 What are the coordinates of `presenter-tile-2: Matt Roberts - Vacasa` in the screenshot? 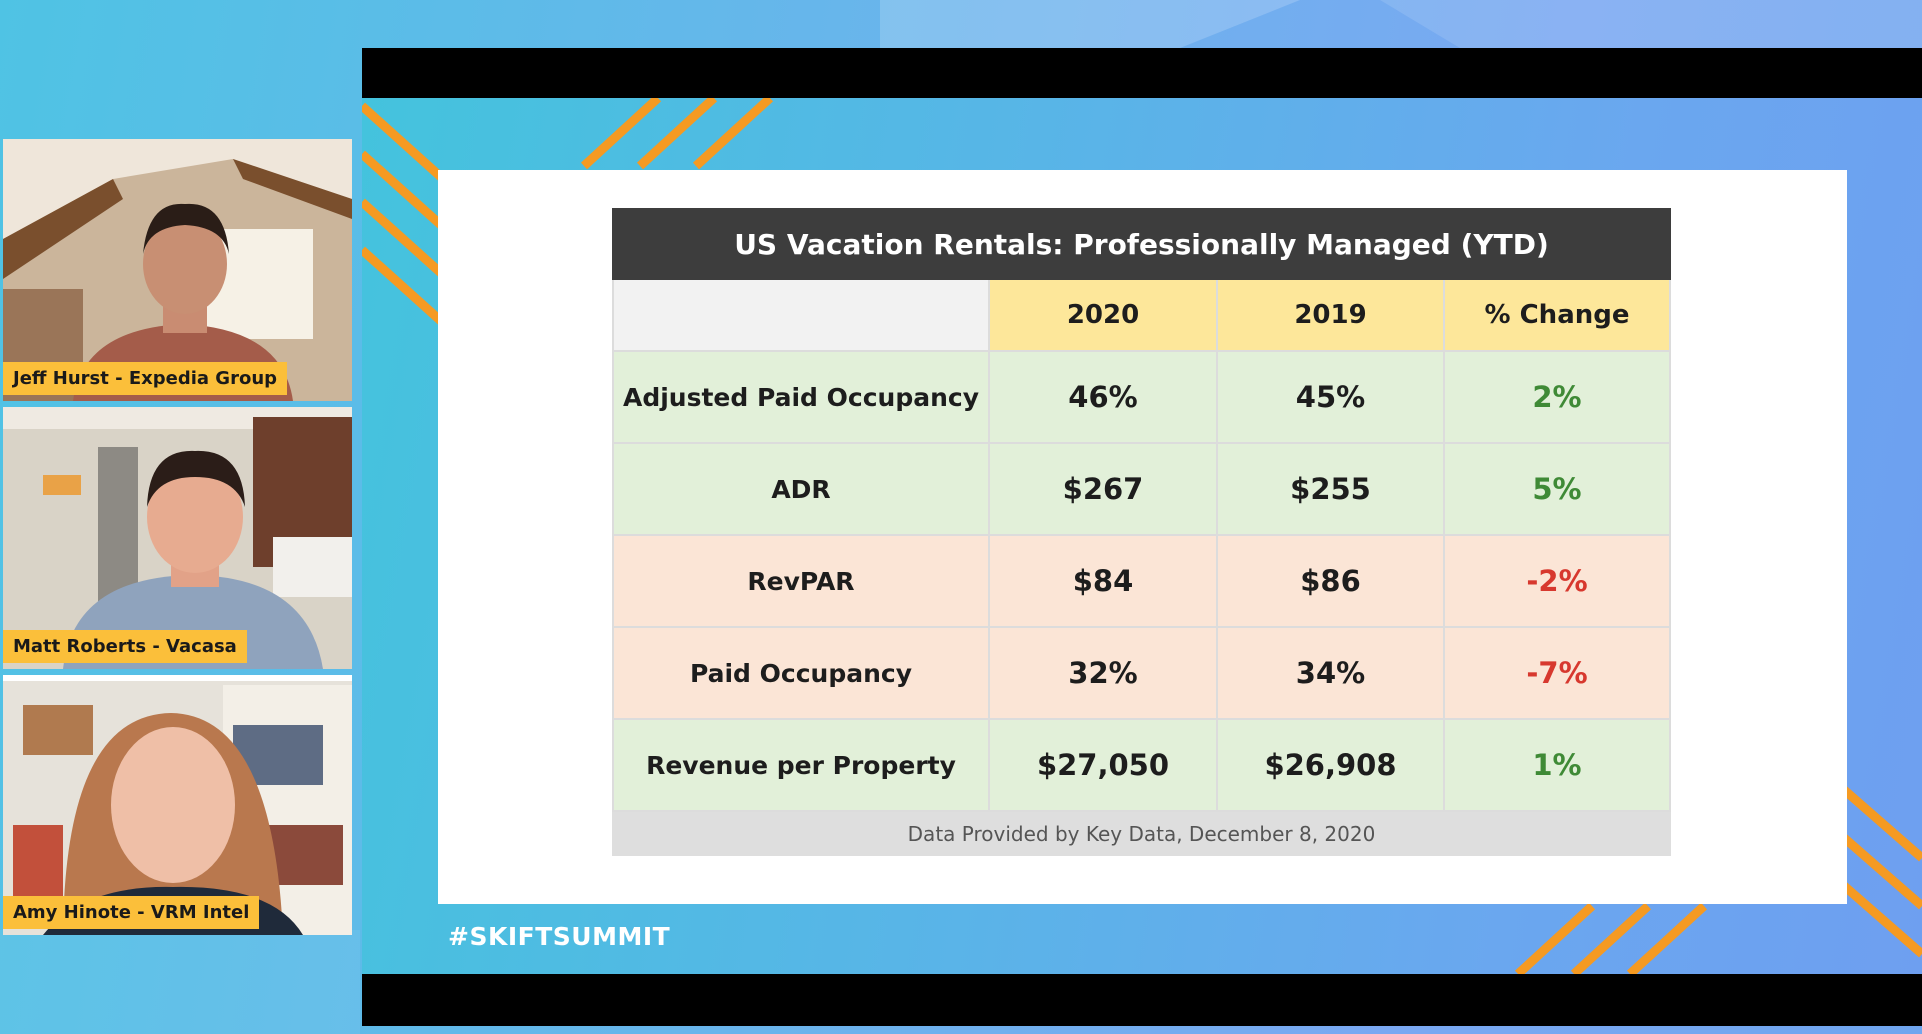 It's located at (177, 538).